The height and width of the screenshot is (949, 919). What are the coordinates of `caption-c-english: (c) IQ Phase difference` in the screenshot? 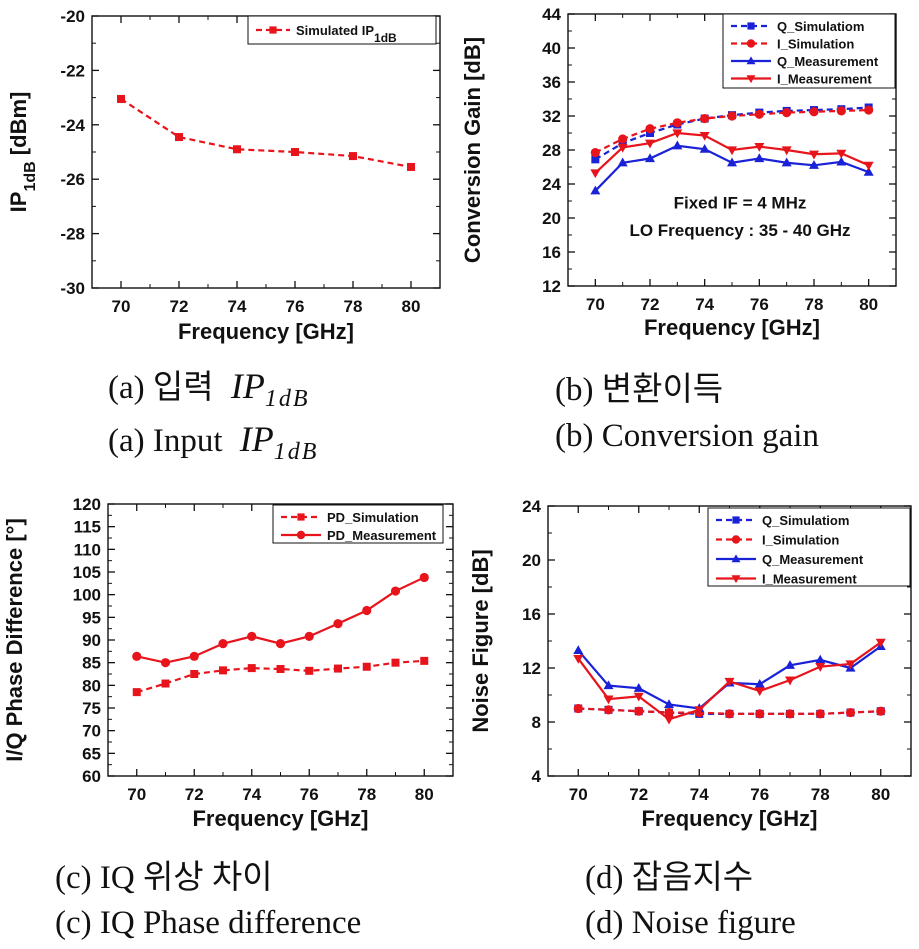 It's located at (208, 923).